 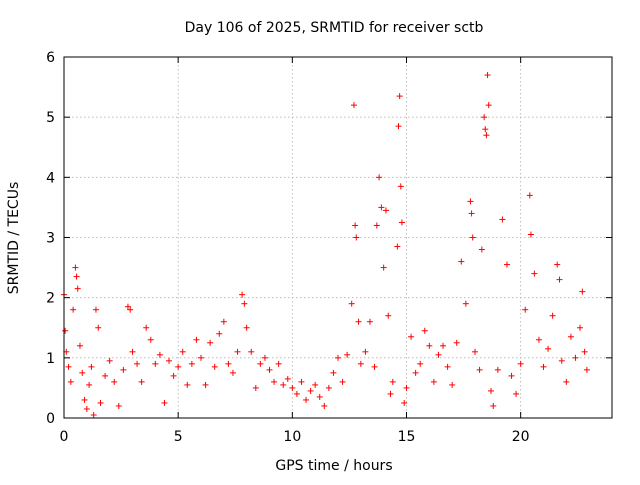 What do you see at coordinates (521, 437) in the screenshot?
I see `x-tick-label: 20` at bounding box center [521, 437].